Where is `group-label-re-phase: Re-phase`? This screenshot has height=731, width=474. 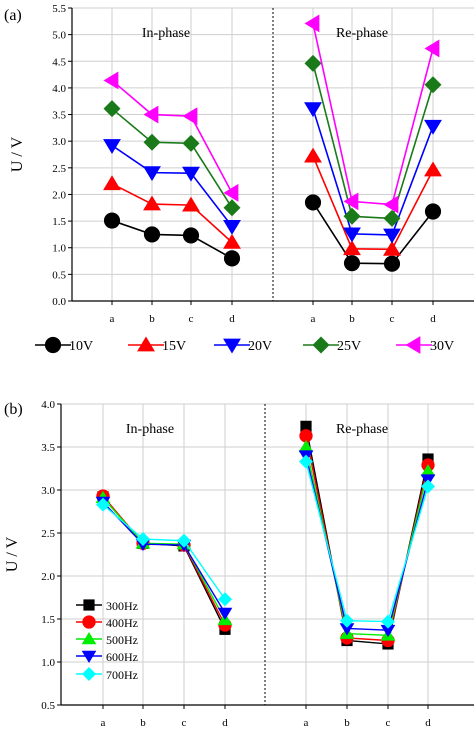 group-label-re-phase: Re-phase is located at coordinates (362, 33).